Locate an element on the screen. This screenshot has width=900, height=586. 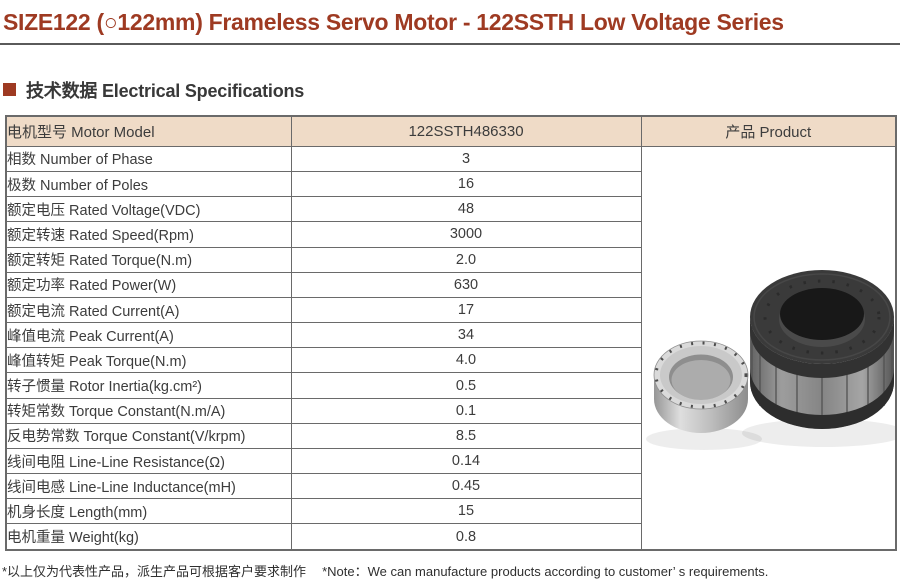
row-label-cell: 额定电压 Rated Voltage(VDC) is located at coordinates (148, 209).